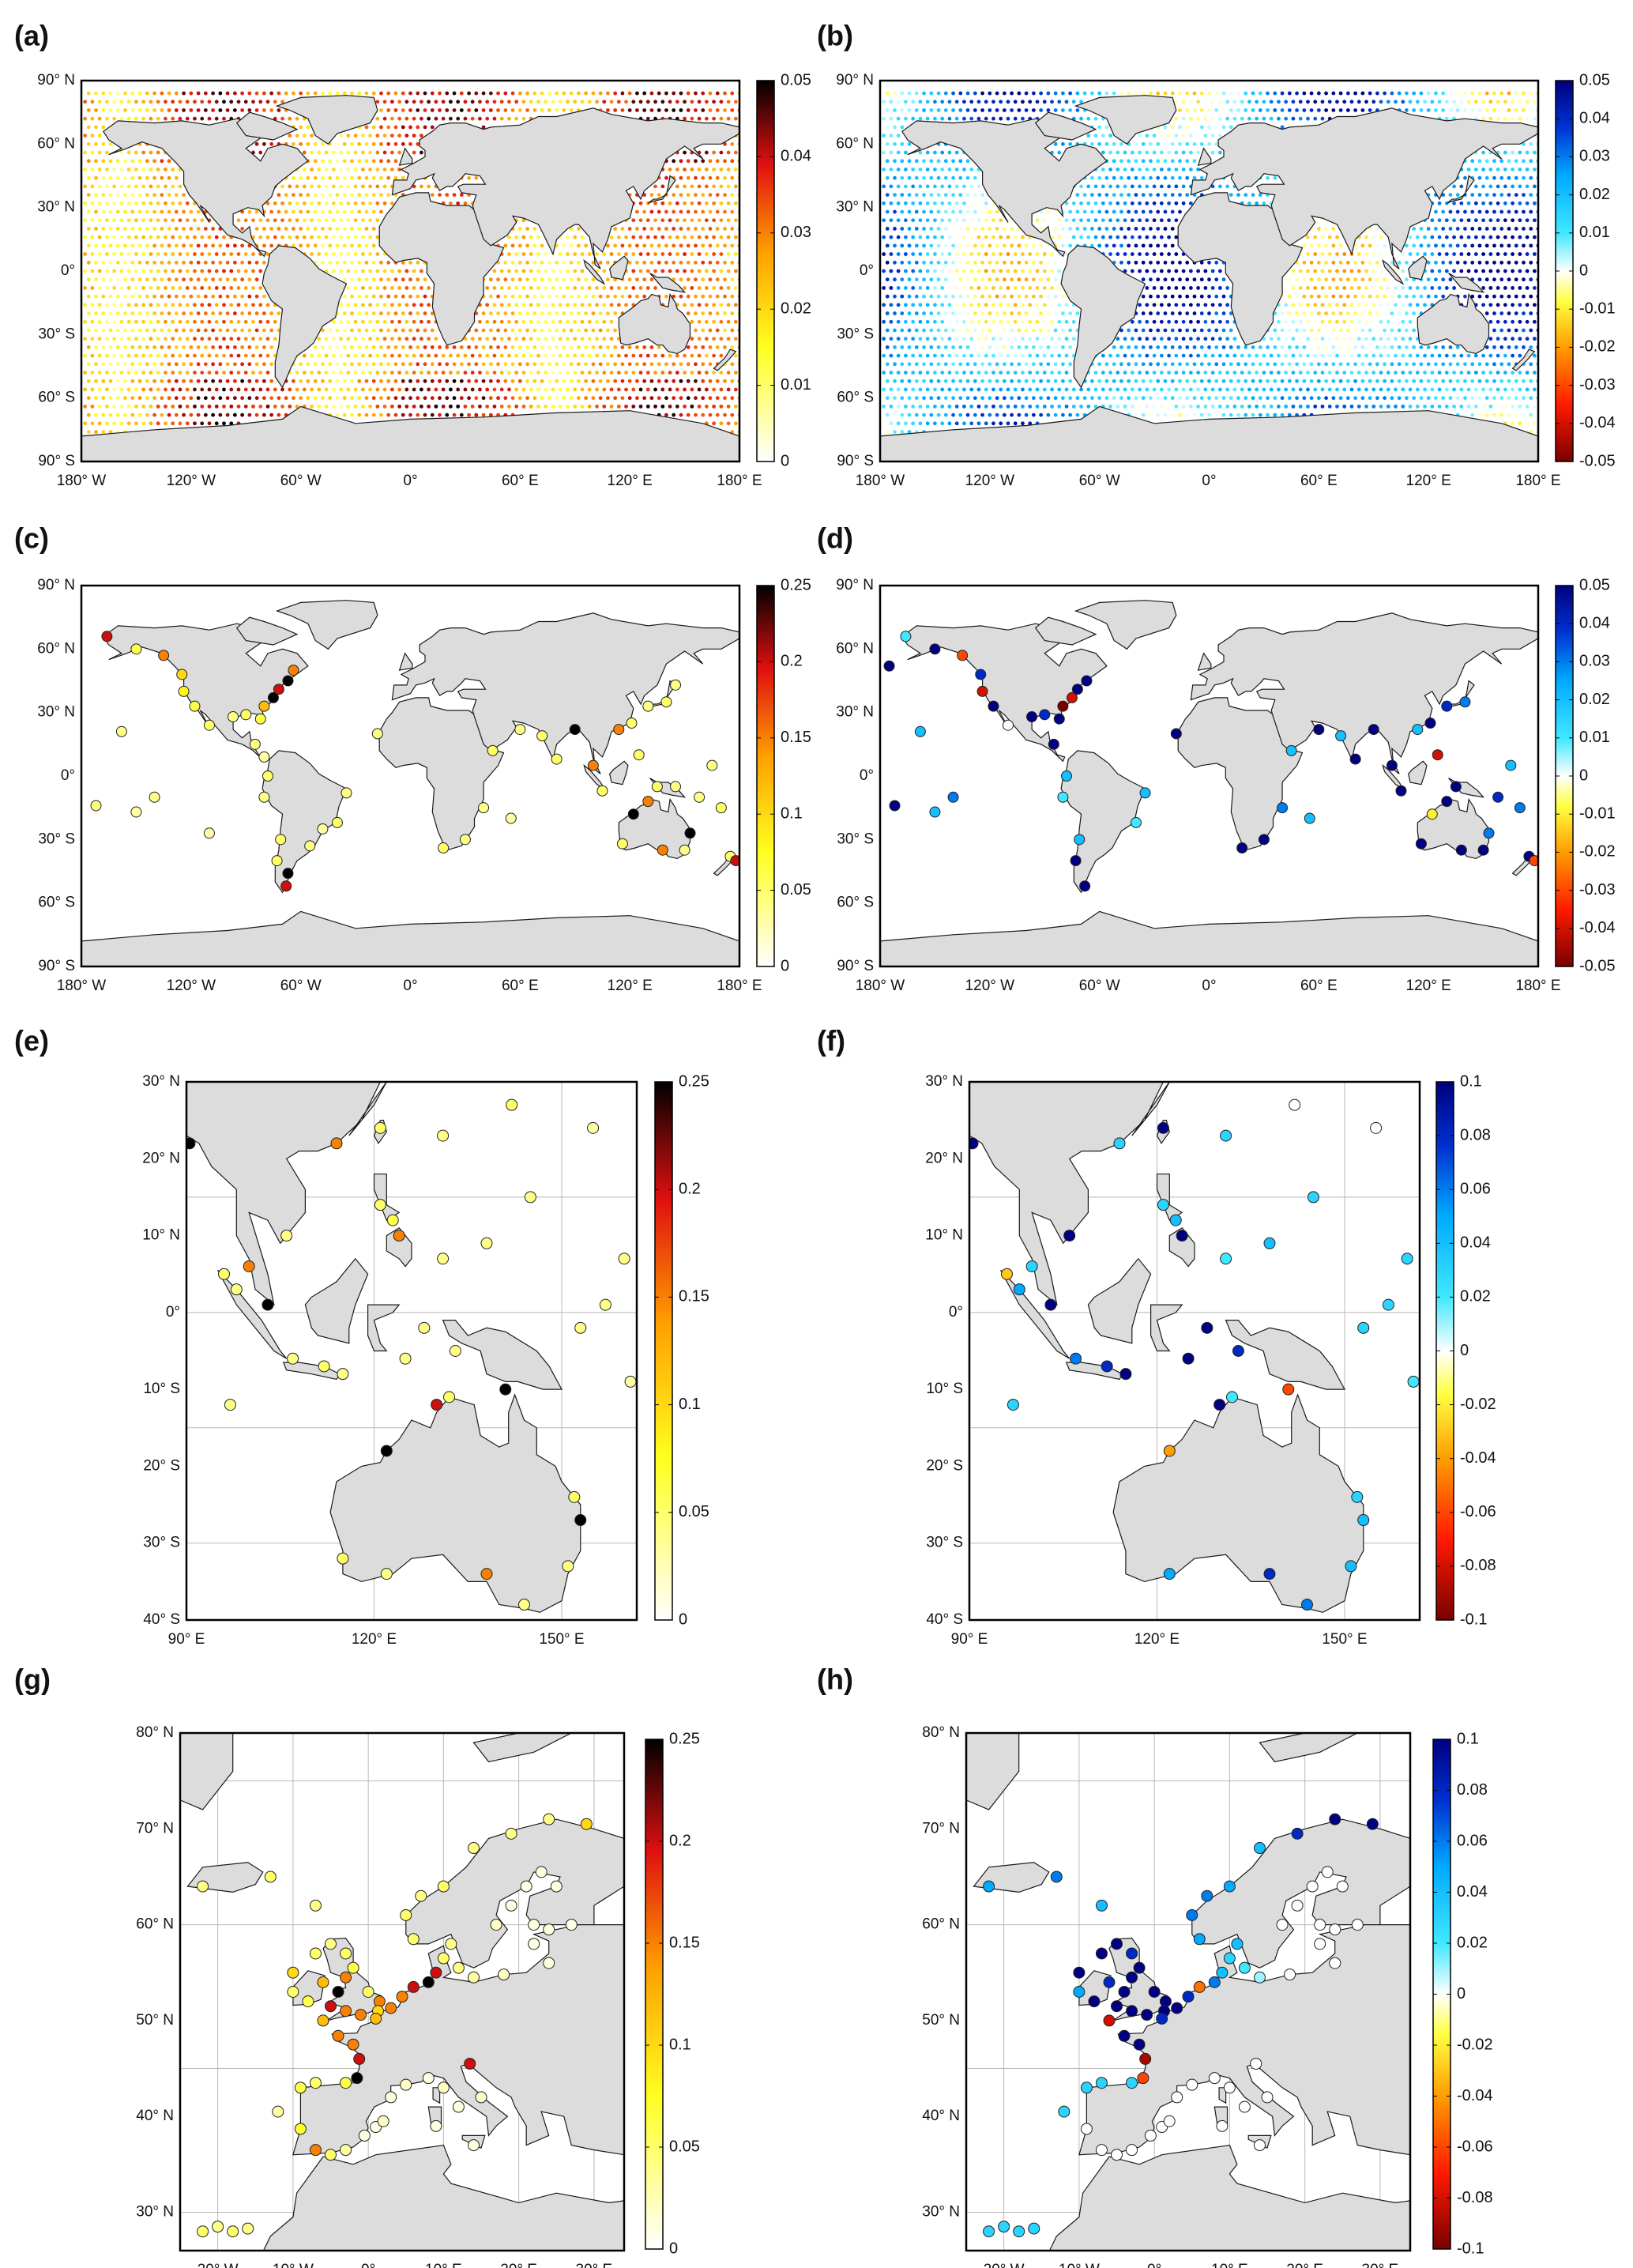  What do you see at coordinates (668, 283) in the screenshot?
I see `landmass` at bounding box center [668, 283].